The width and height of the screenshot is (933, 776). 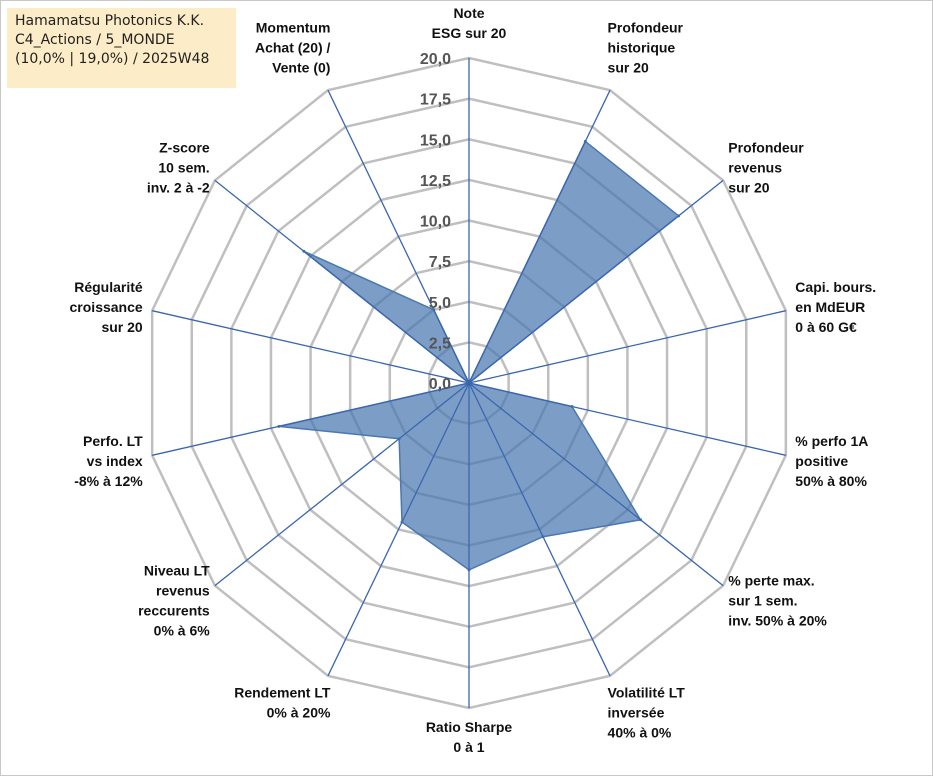 What do you see at coordinates (108, 481) in the screenshot?
I see `axis-label-line: -8% à 12%` at bounding box center [108, 481].